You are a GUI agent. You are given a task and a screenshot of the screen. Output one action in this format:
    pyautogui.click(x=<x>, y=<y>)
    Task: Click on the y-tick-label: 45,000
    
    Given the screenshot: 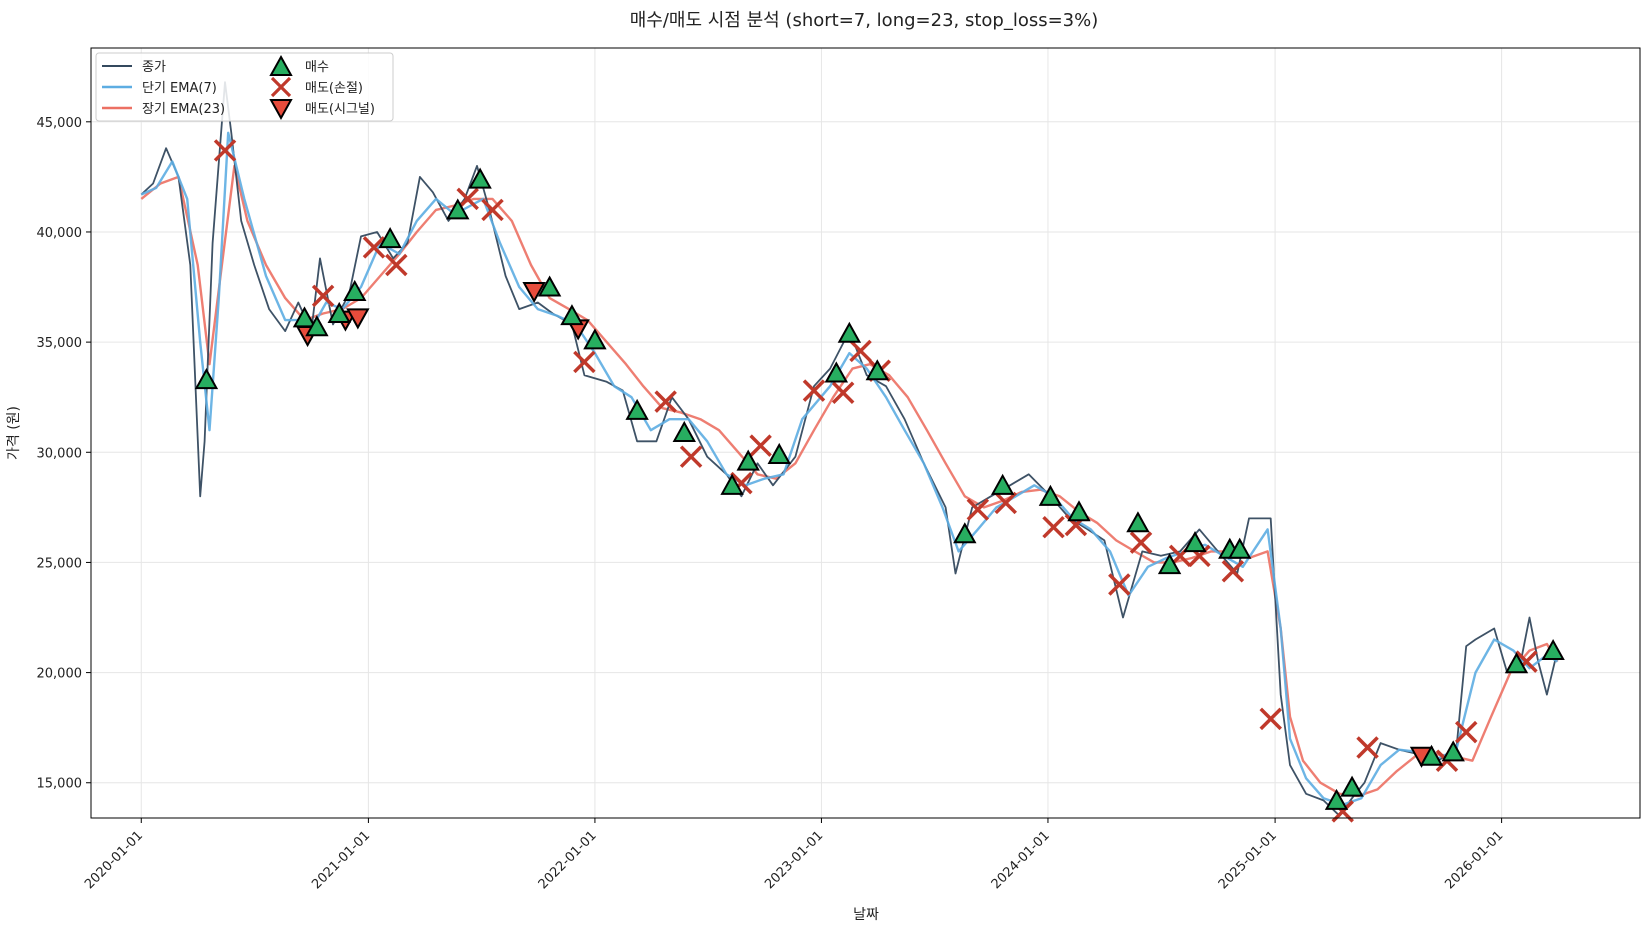 What is the action you would take?
    pyautogui.click(x=60, y=123)
    